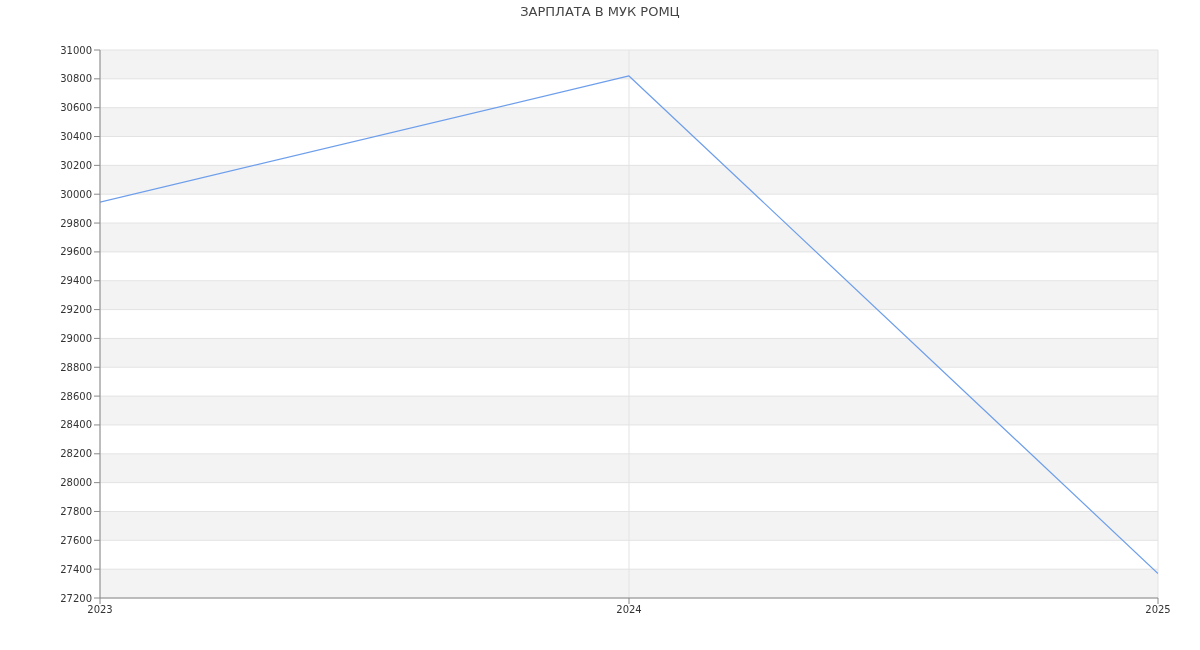 The width and height of the screenshot is (1200, 650). I want to click on y-tick-label: 30400, so click(76, 137).